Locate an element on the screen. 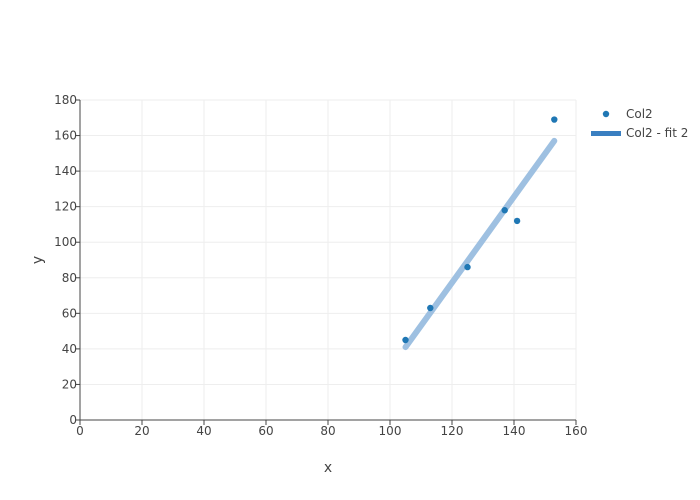 The image size is (700, 500). y-tick-label: 140 is located at coordinates (65, 171).